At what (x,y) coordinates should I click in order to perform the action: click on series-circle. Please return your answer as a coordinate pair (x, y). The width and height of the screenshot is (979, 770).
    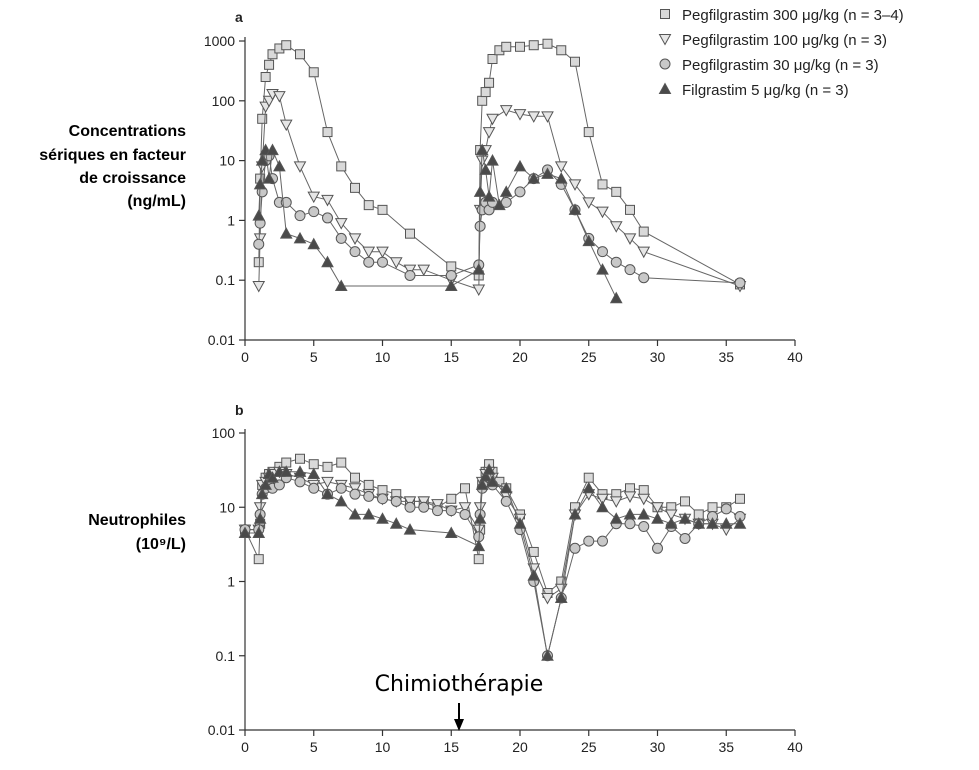
    Looking at the image, I should click on (492, 567).